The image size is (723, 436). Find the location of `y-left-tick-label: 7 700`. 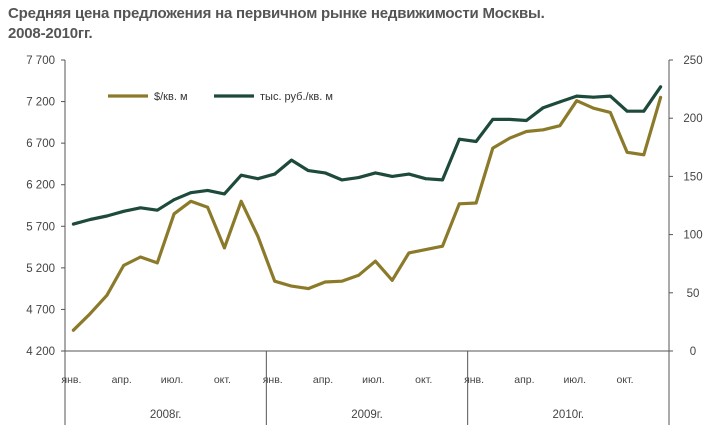

y-left-tick-label: 7 700 is located at coordinates (40, 61).